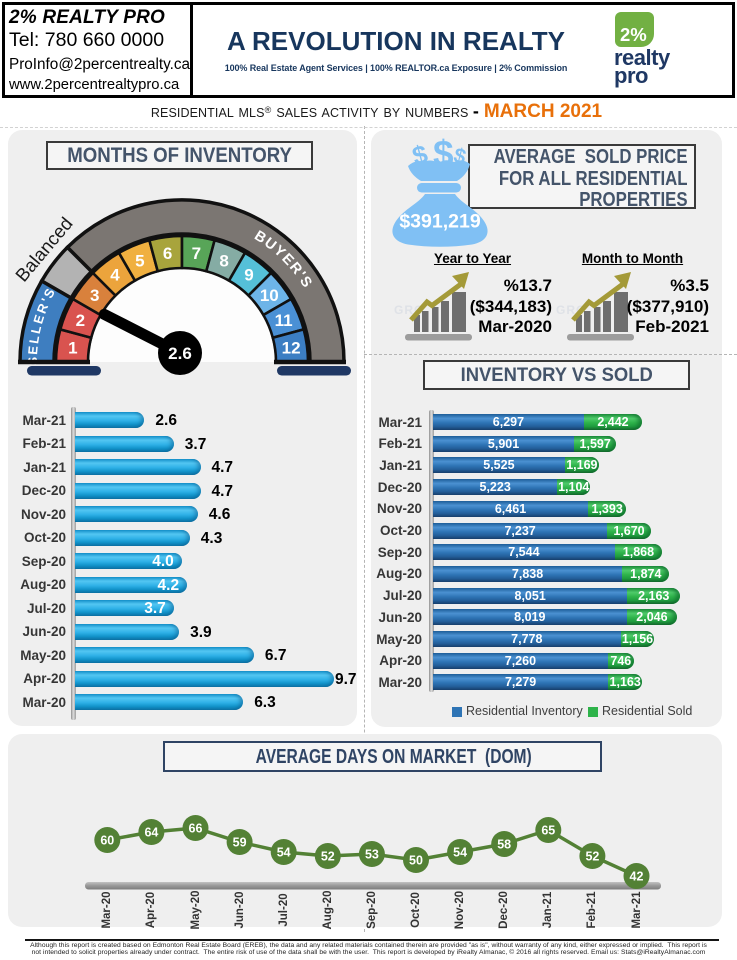  I want to click on svg-text: 58, so click(504, 845).